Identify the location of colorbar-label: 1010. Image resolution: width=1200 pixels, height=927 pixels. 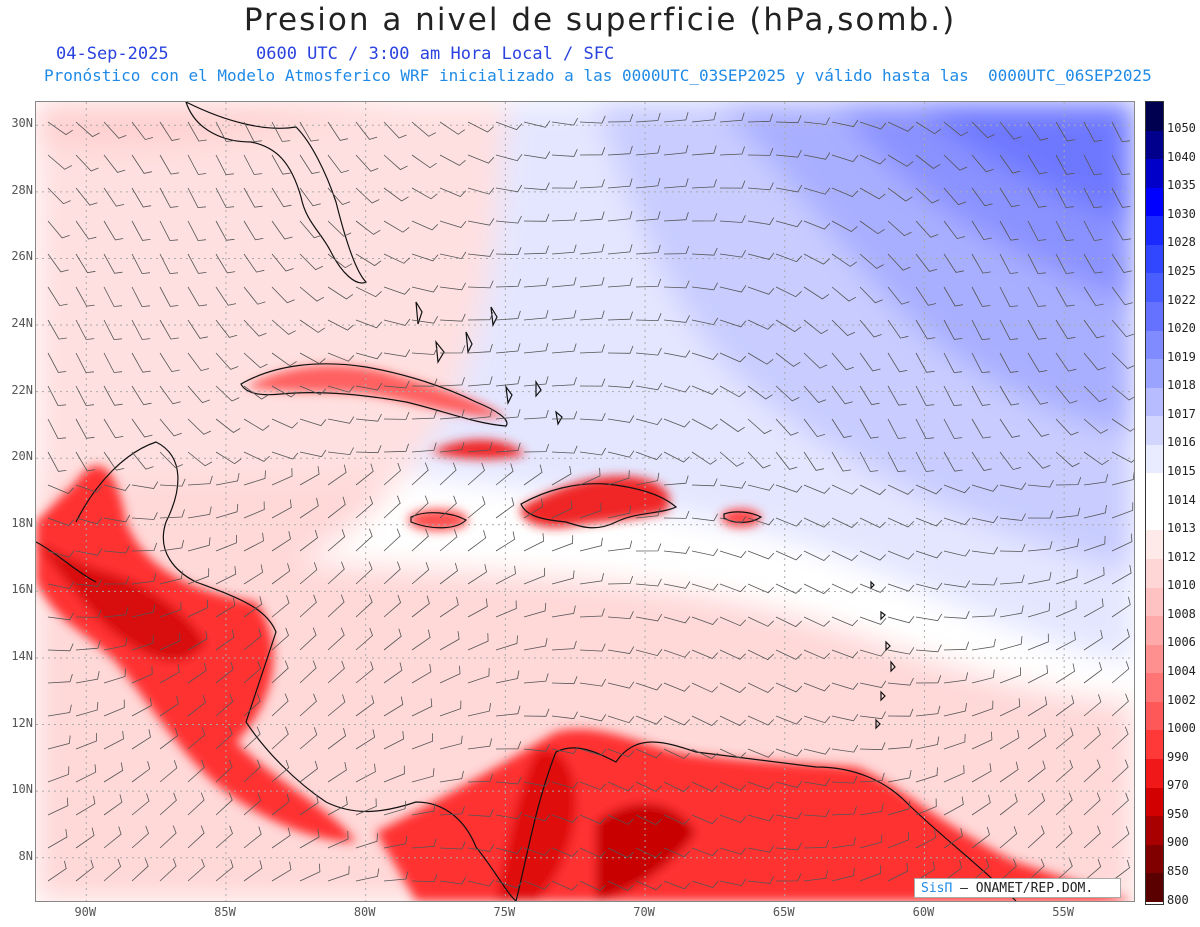
(1181, 585).